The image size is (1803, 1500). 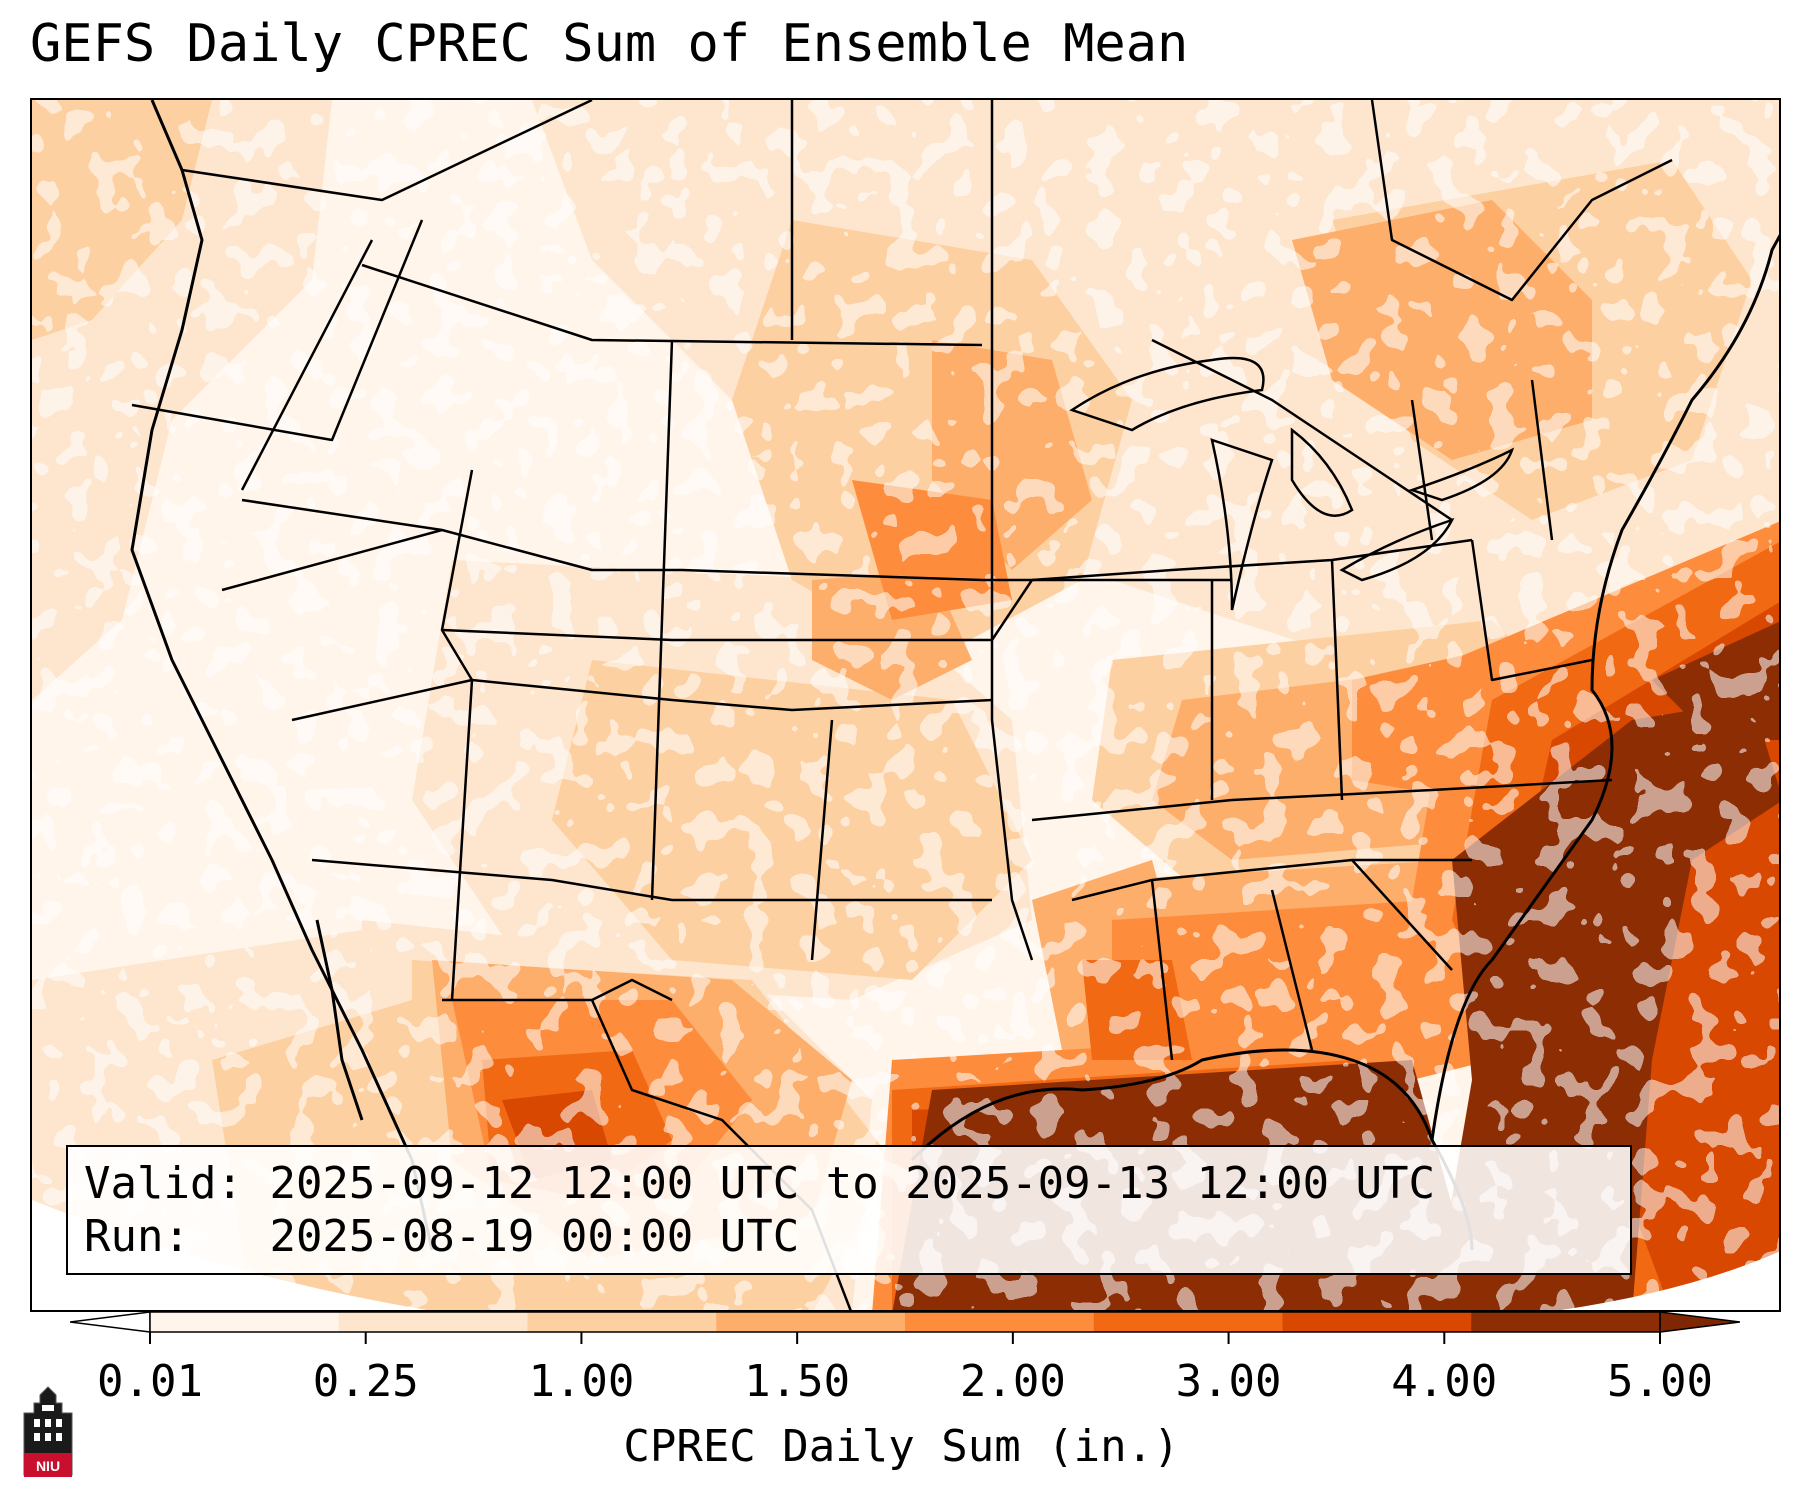 I want to click on colorbar, so click(x=905, y=1328).